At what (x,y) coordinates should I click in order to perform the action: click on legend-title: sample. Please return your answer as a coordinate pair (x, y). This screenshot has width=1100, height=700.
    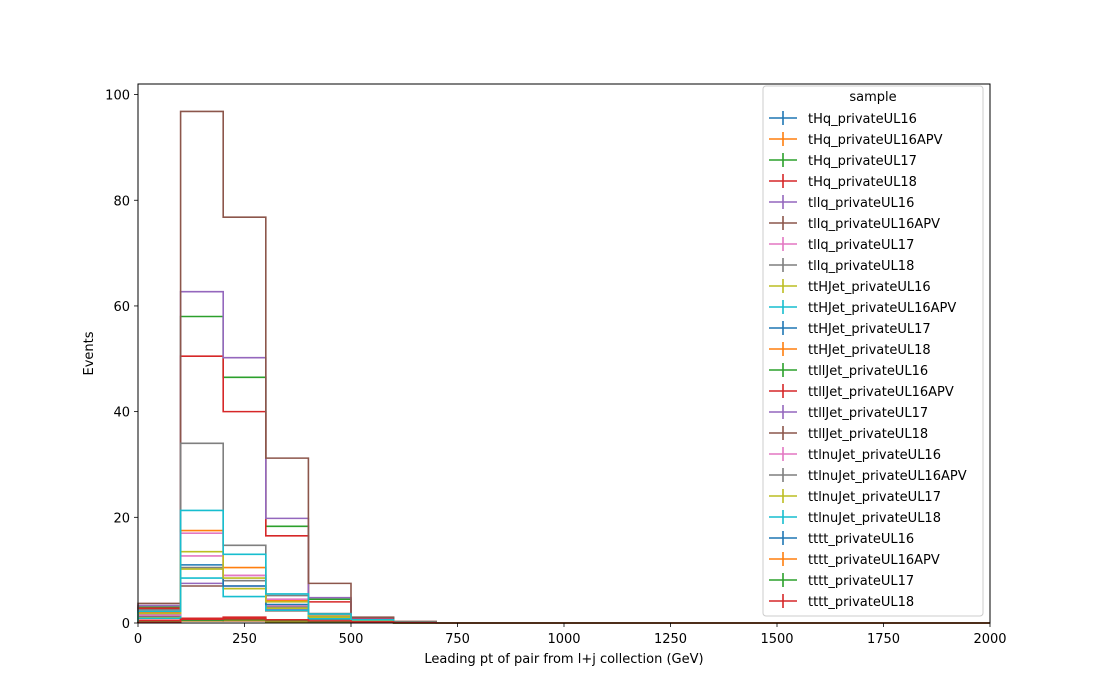
    Looking at the image, I should click on (872, 97).